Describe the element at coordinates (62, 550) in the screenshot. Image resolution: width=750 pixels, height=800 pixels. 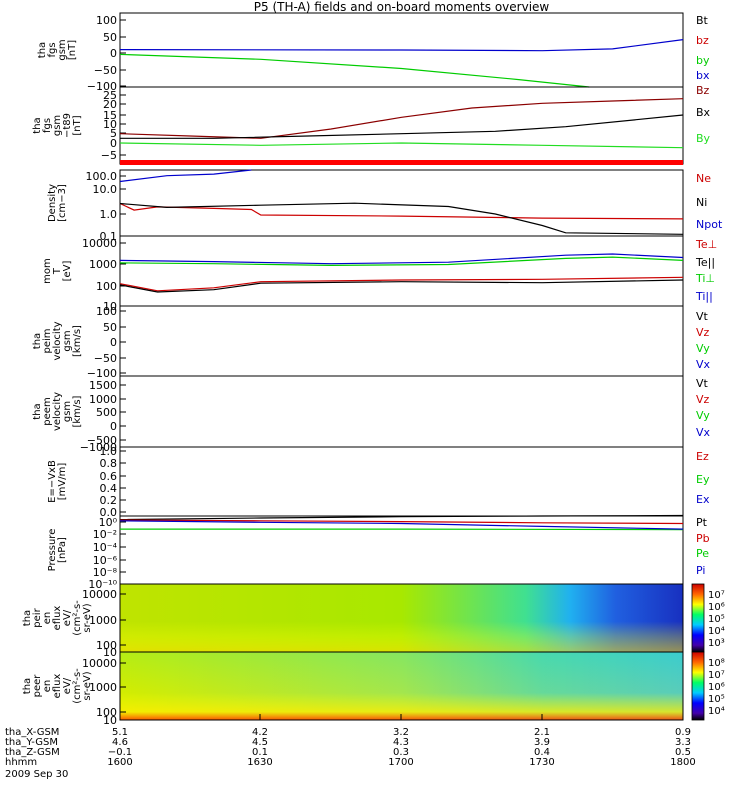
I see `y-axis-label: [nPa]` at that location.